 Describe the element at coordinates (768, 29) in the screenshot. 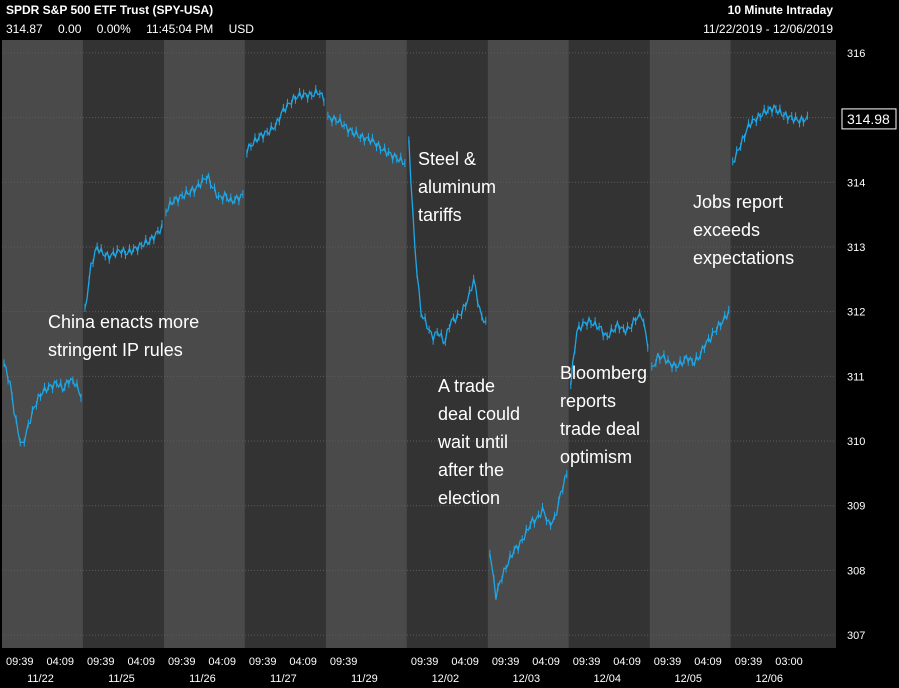

I see `date-range: 11/22/2019 - 12/06/2019` at that location.